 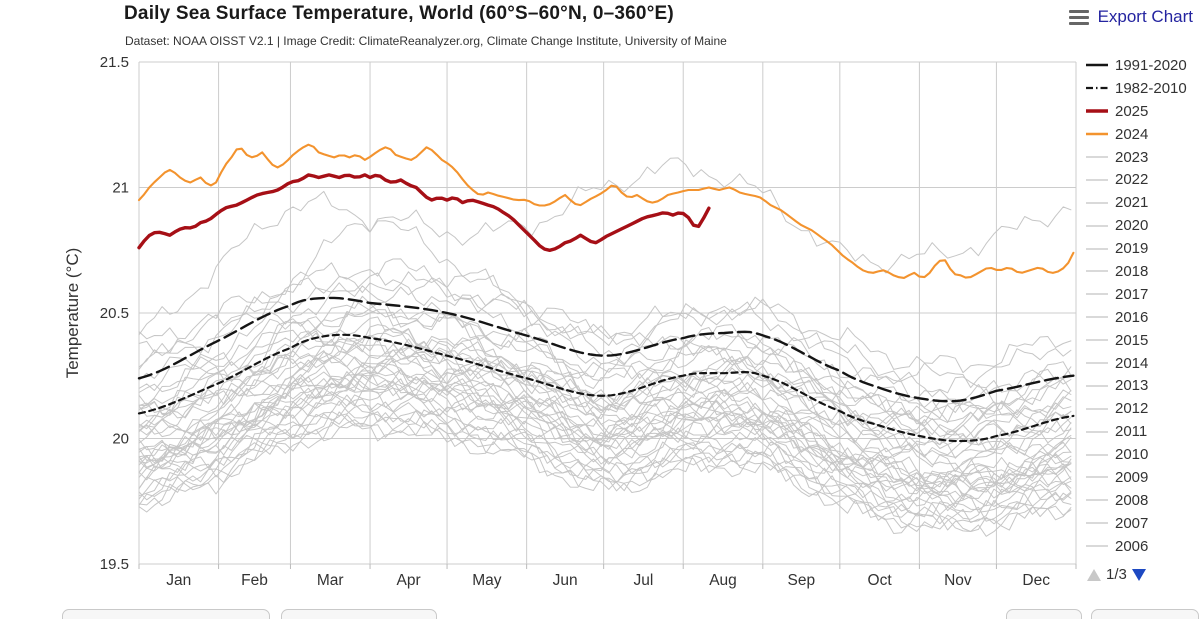 I want to click on y-axis-tick-label: 20.5, so click(x=114, y=313).